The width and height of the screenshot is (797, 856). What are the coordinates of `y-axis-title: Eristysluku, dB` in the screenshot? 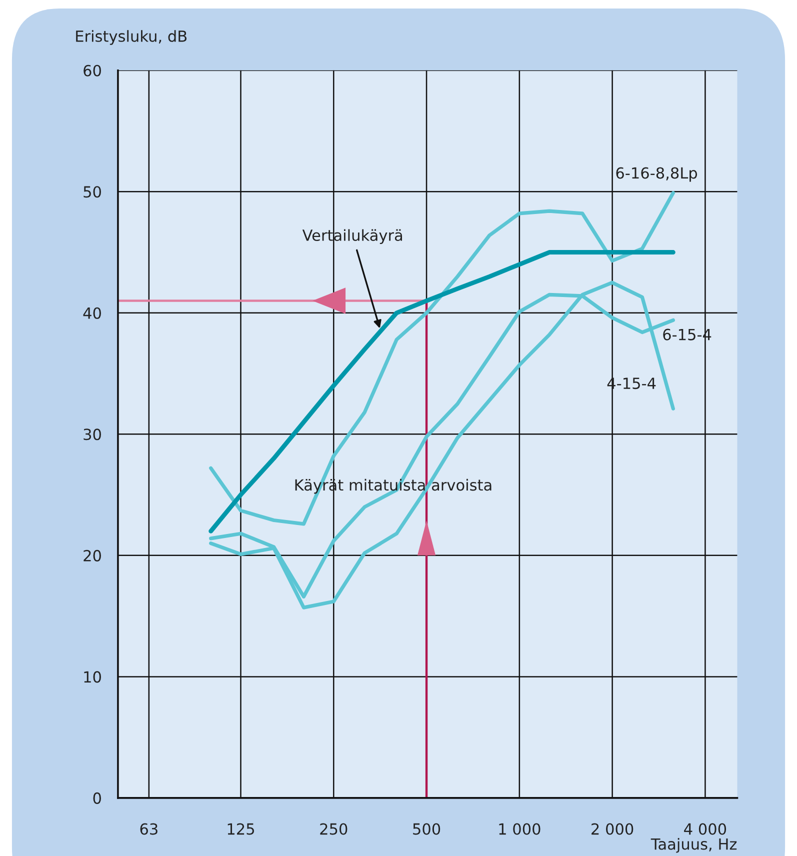 It's located at (131, 37).